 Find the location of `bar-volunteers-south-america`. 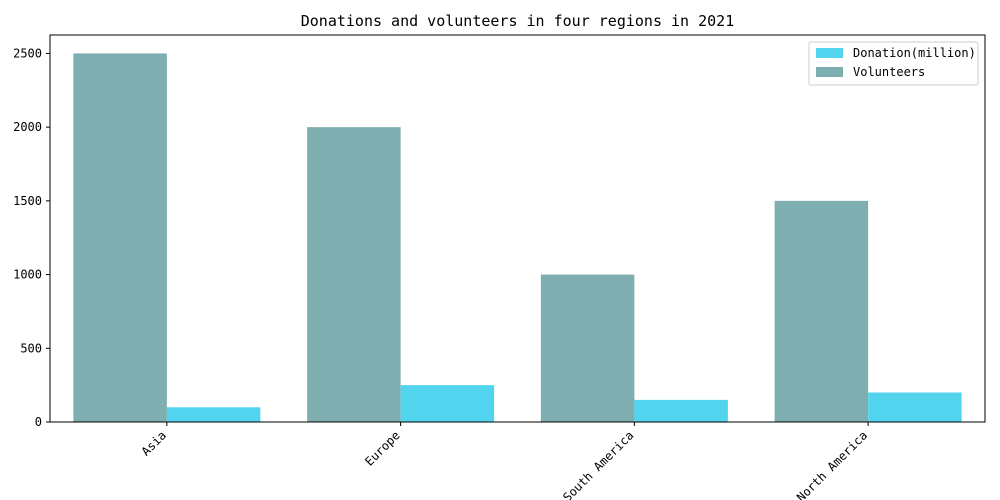

bar-volunteers-south-america is located at coordinates (587, 348).